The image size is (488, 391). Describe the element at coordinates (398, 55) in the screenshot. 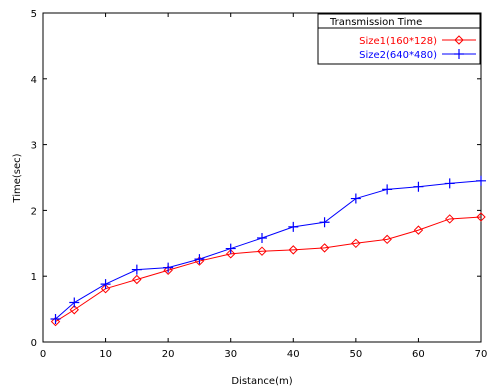

I see `legend-label-2: Size2(640*480)` at that location.